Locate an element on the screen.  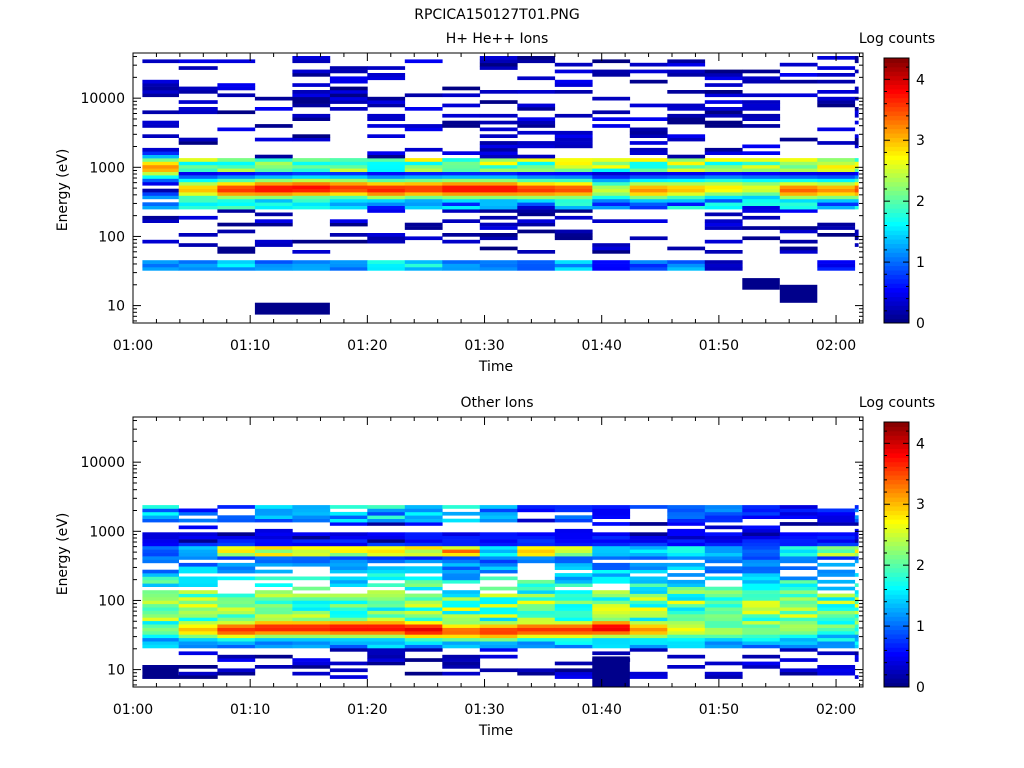
colorbar-tick-label: 1 is located at coordinates (920, 627).